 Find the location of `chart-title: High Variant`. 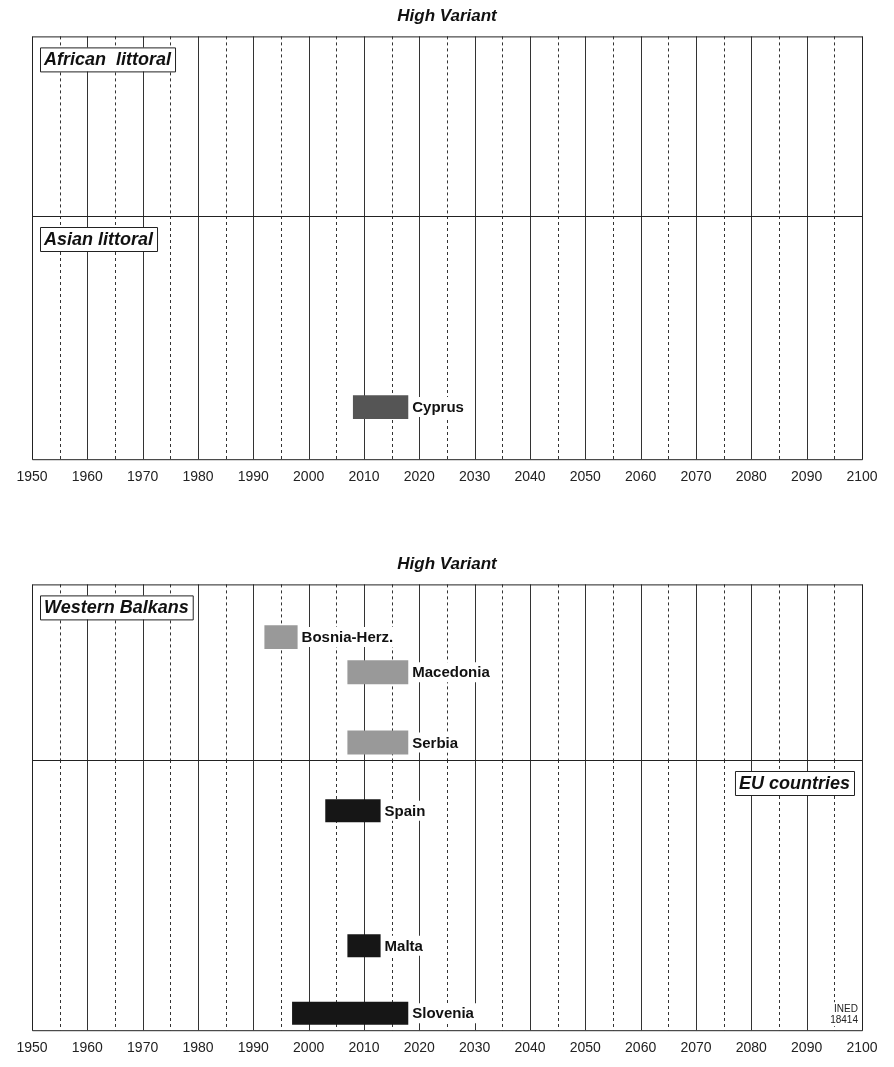

chart-title: High Variant is located at coordinates (448, 563).